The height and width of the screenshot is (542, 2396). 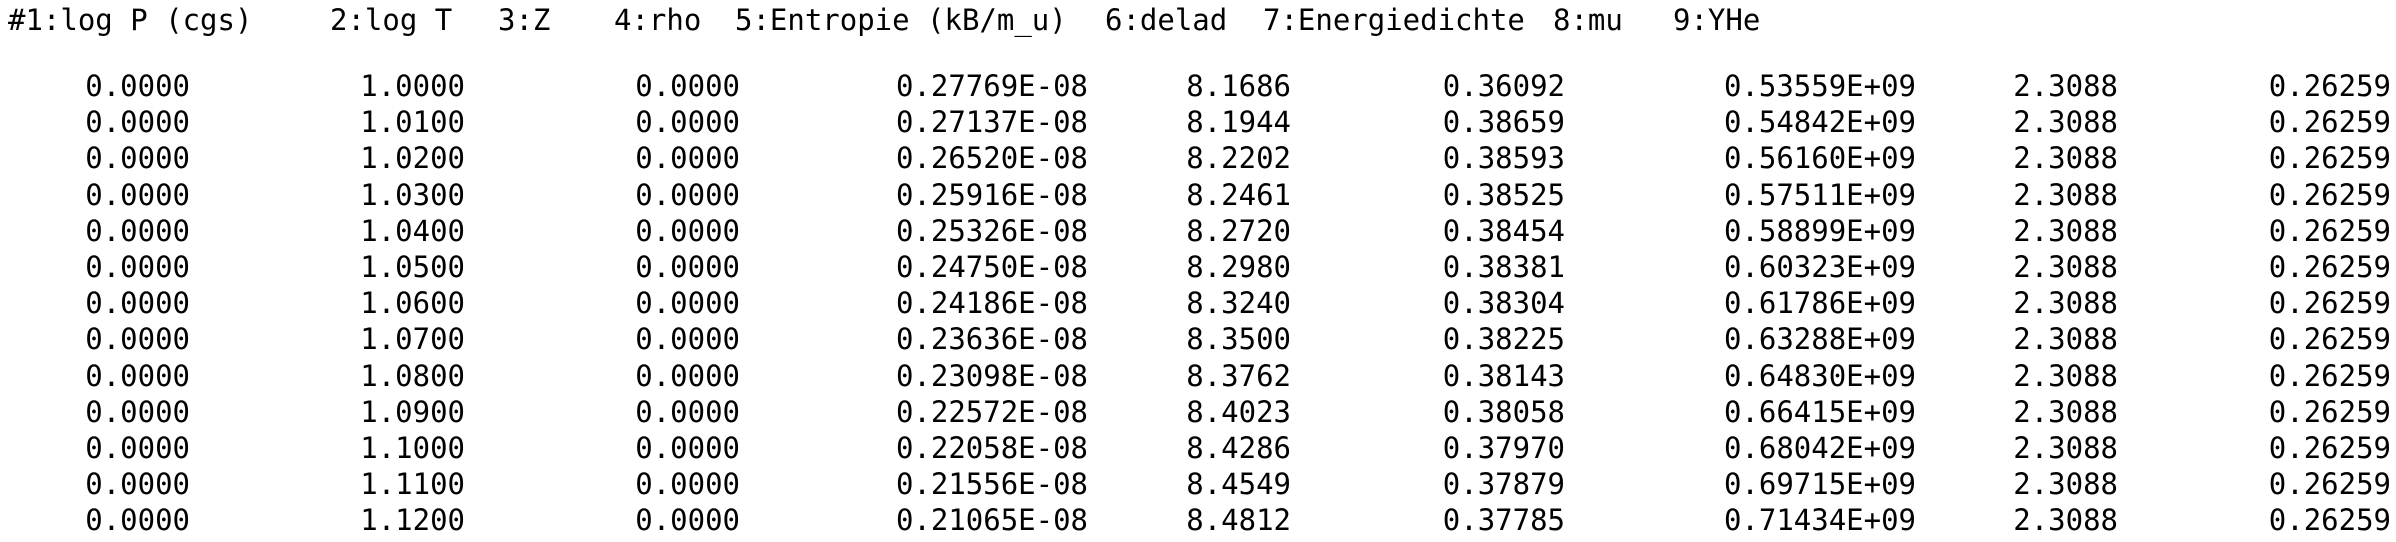 I want to click on cell-log-t: 1.0100, so click(x=412, y=122).